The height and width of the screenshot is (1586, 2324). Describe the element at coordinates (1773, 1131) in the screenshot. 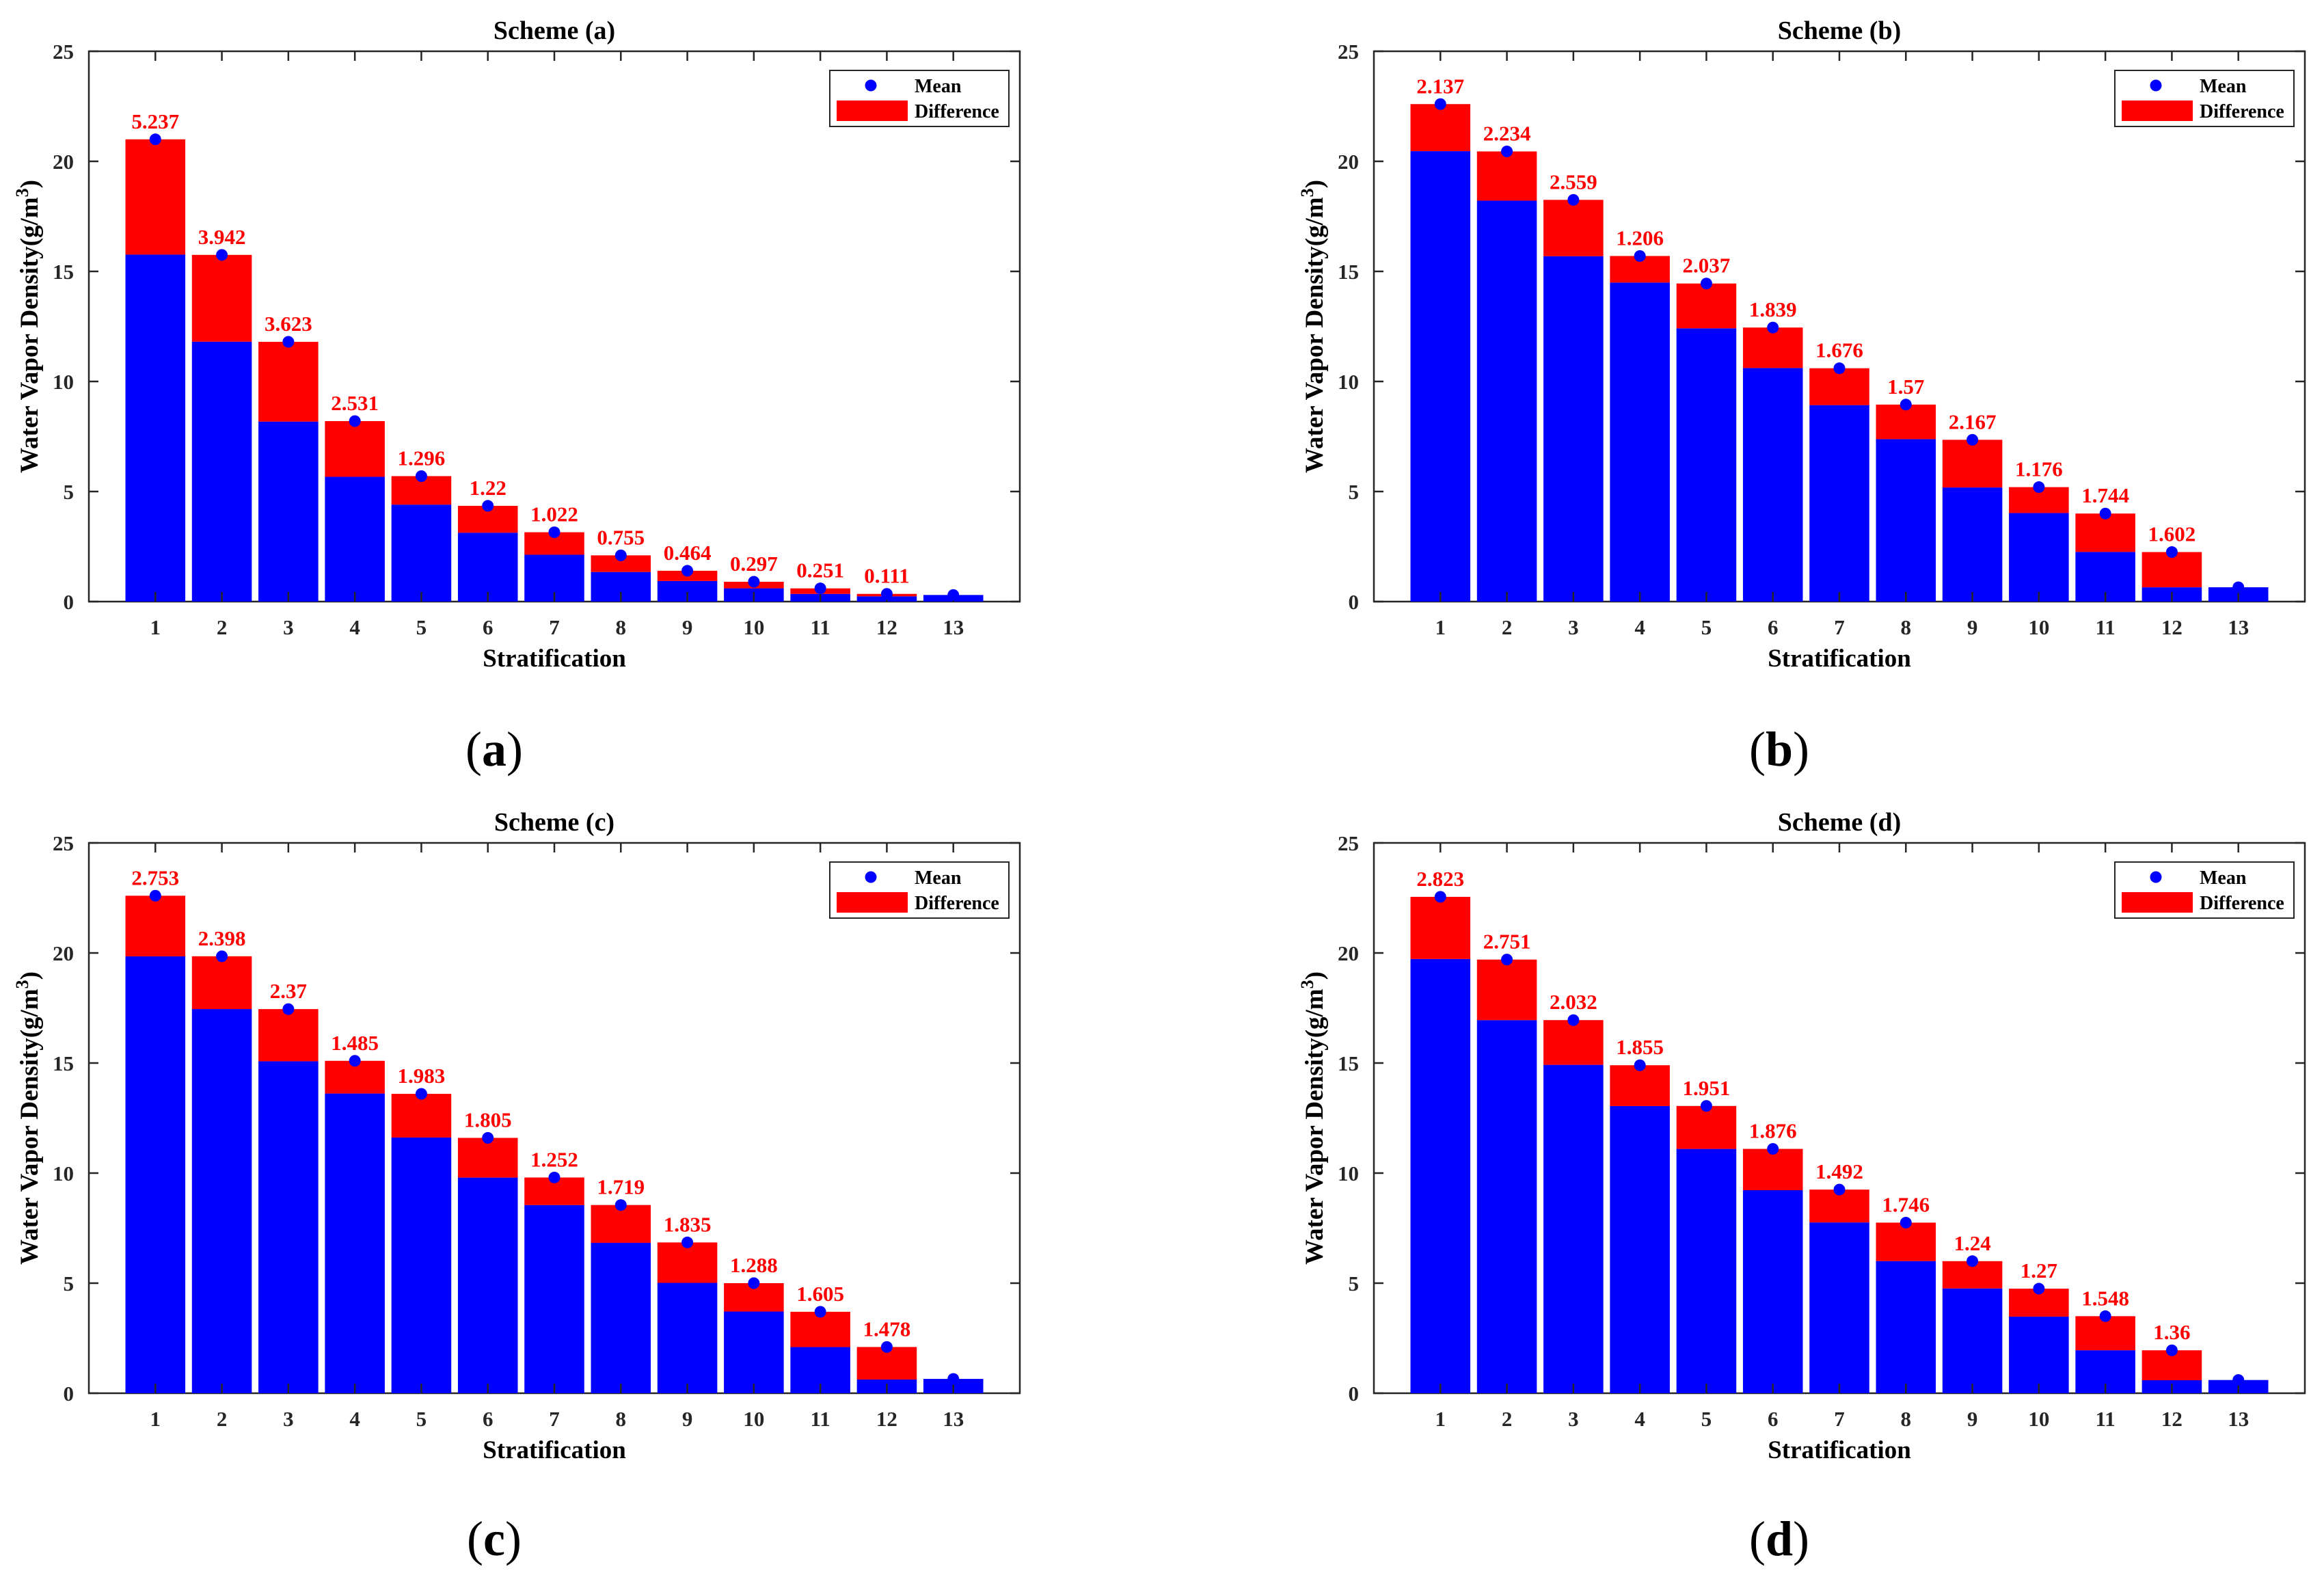

I see `difference-value-label: 1.876` at that location.